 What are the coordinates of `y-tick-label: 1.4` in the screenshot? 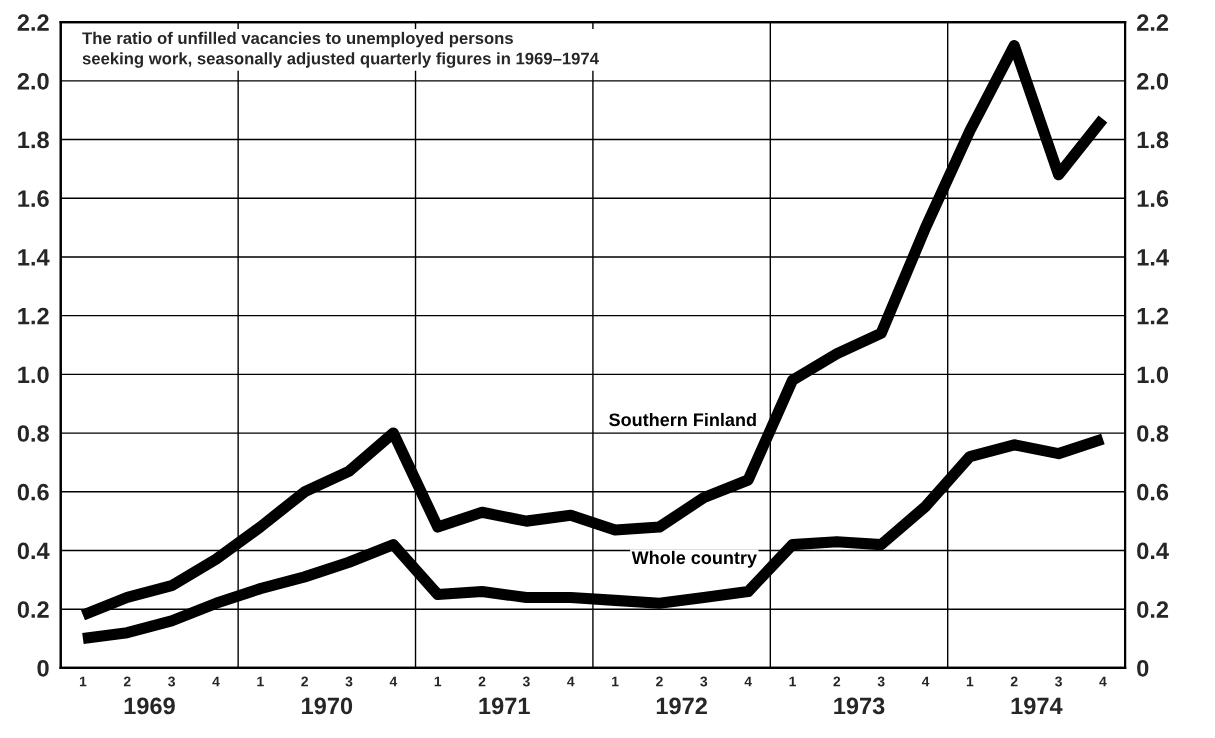 It's located at (34, 257).